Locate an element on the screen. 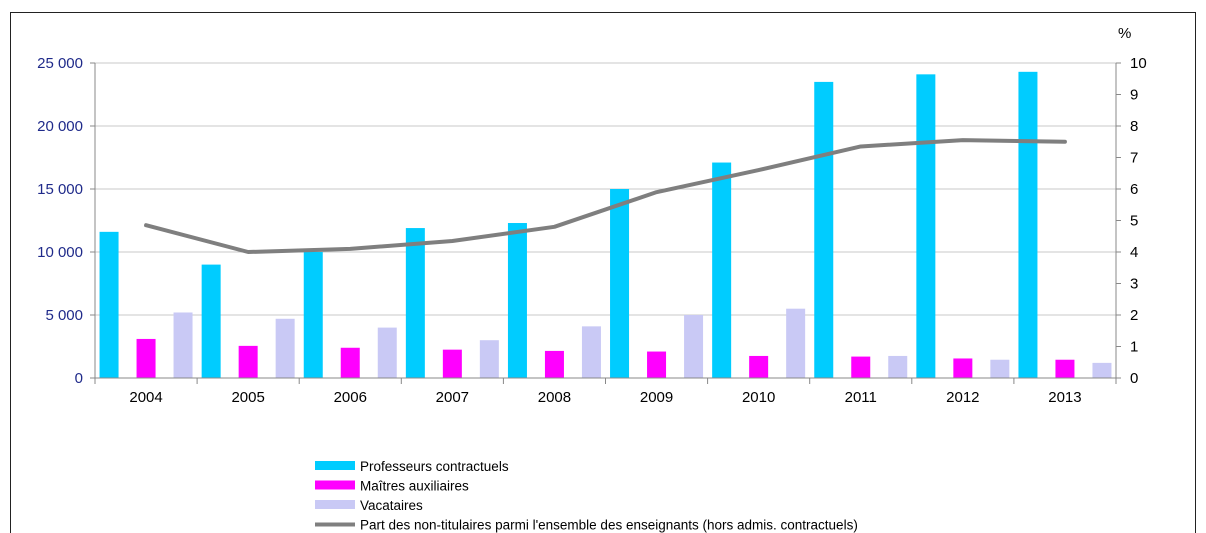 The image size is (1206, 533). x-tick-label: 2008 is located at coordinates (554, 397).